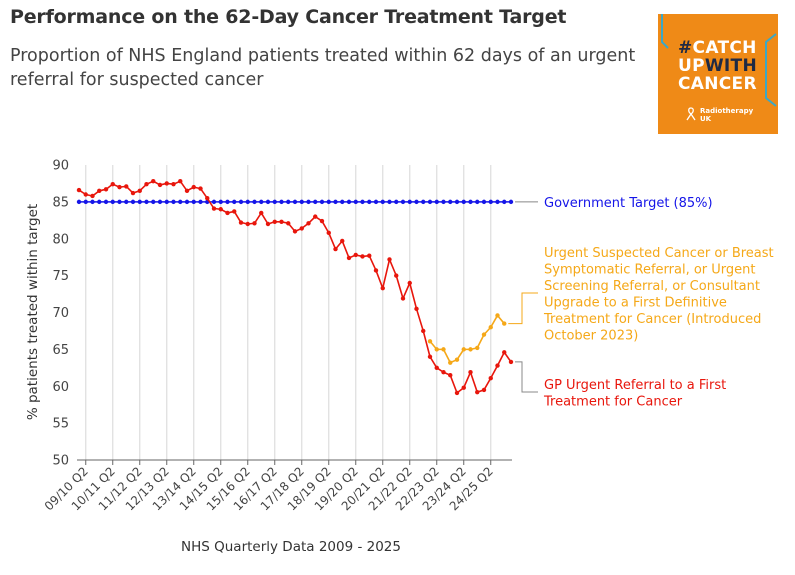 Image resolution: width=795 pixels, height=575 pixels. What do you see at coordinates (60, 276) in the screenshot?
I see `y-tick-label: 75` at bounding box center [60, 276].